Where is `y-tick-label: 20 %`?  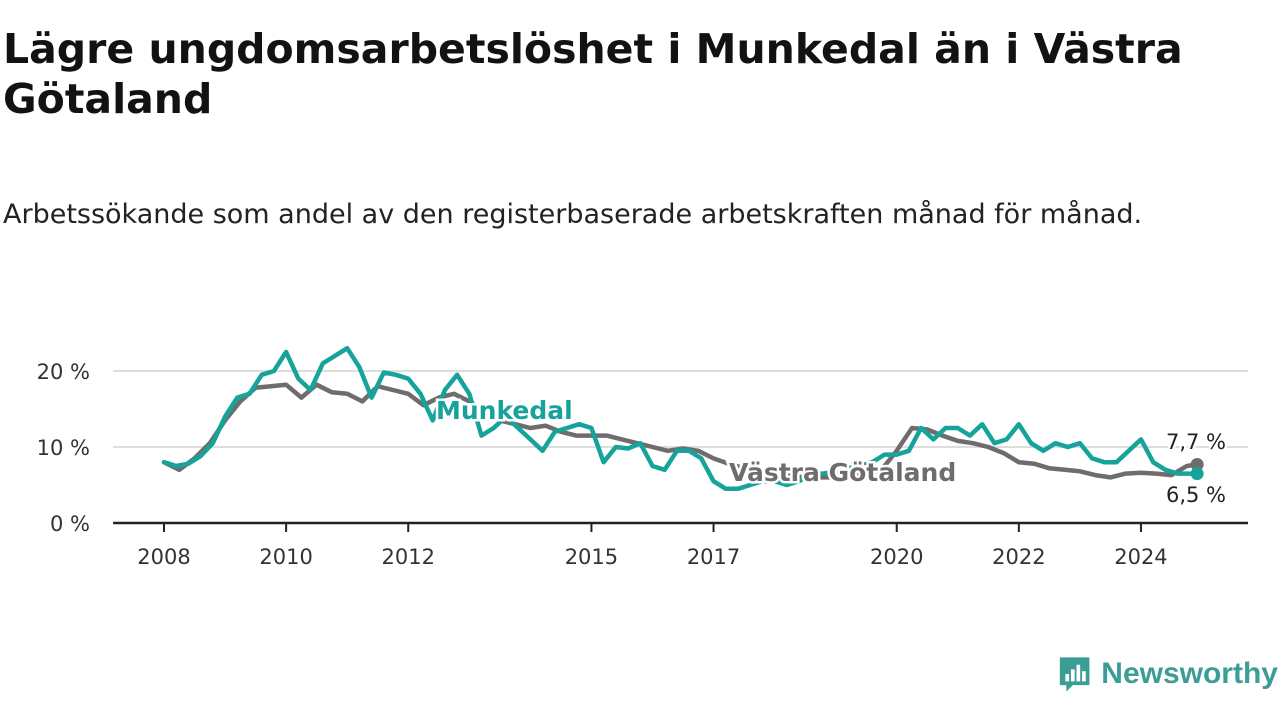
y-tick-label: 20 % is located at coordinates (63, 372).